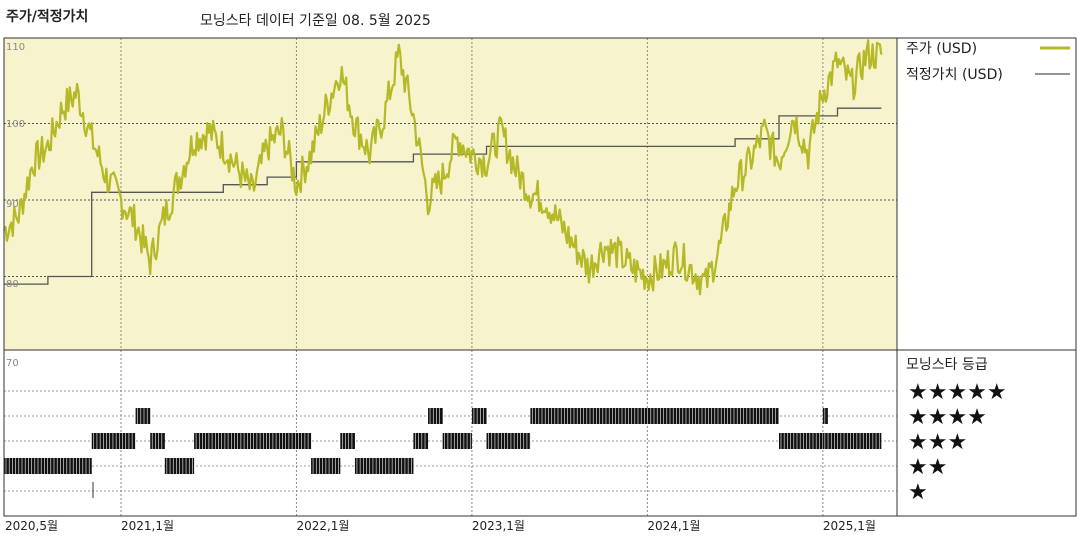  Describe the element at coordinates (12, 284) in the screenshot. I see `y-tick-label: 80` at that location.